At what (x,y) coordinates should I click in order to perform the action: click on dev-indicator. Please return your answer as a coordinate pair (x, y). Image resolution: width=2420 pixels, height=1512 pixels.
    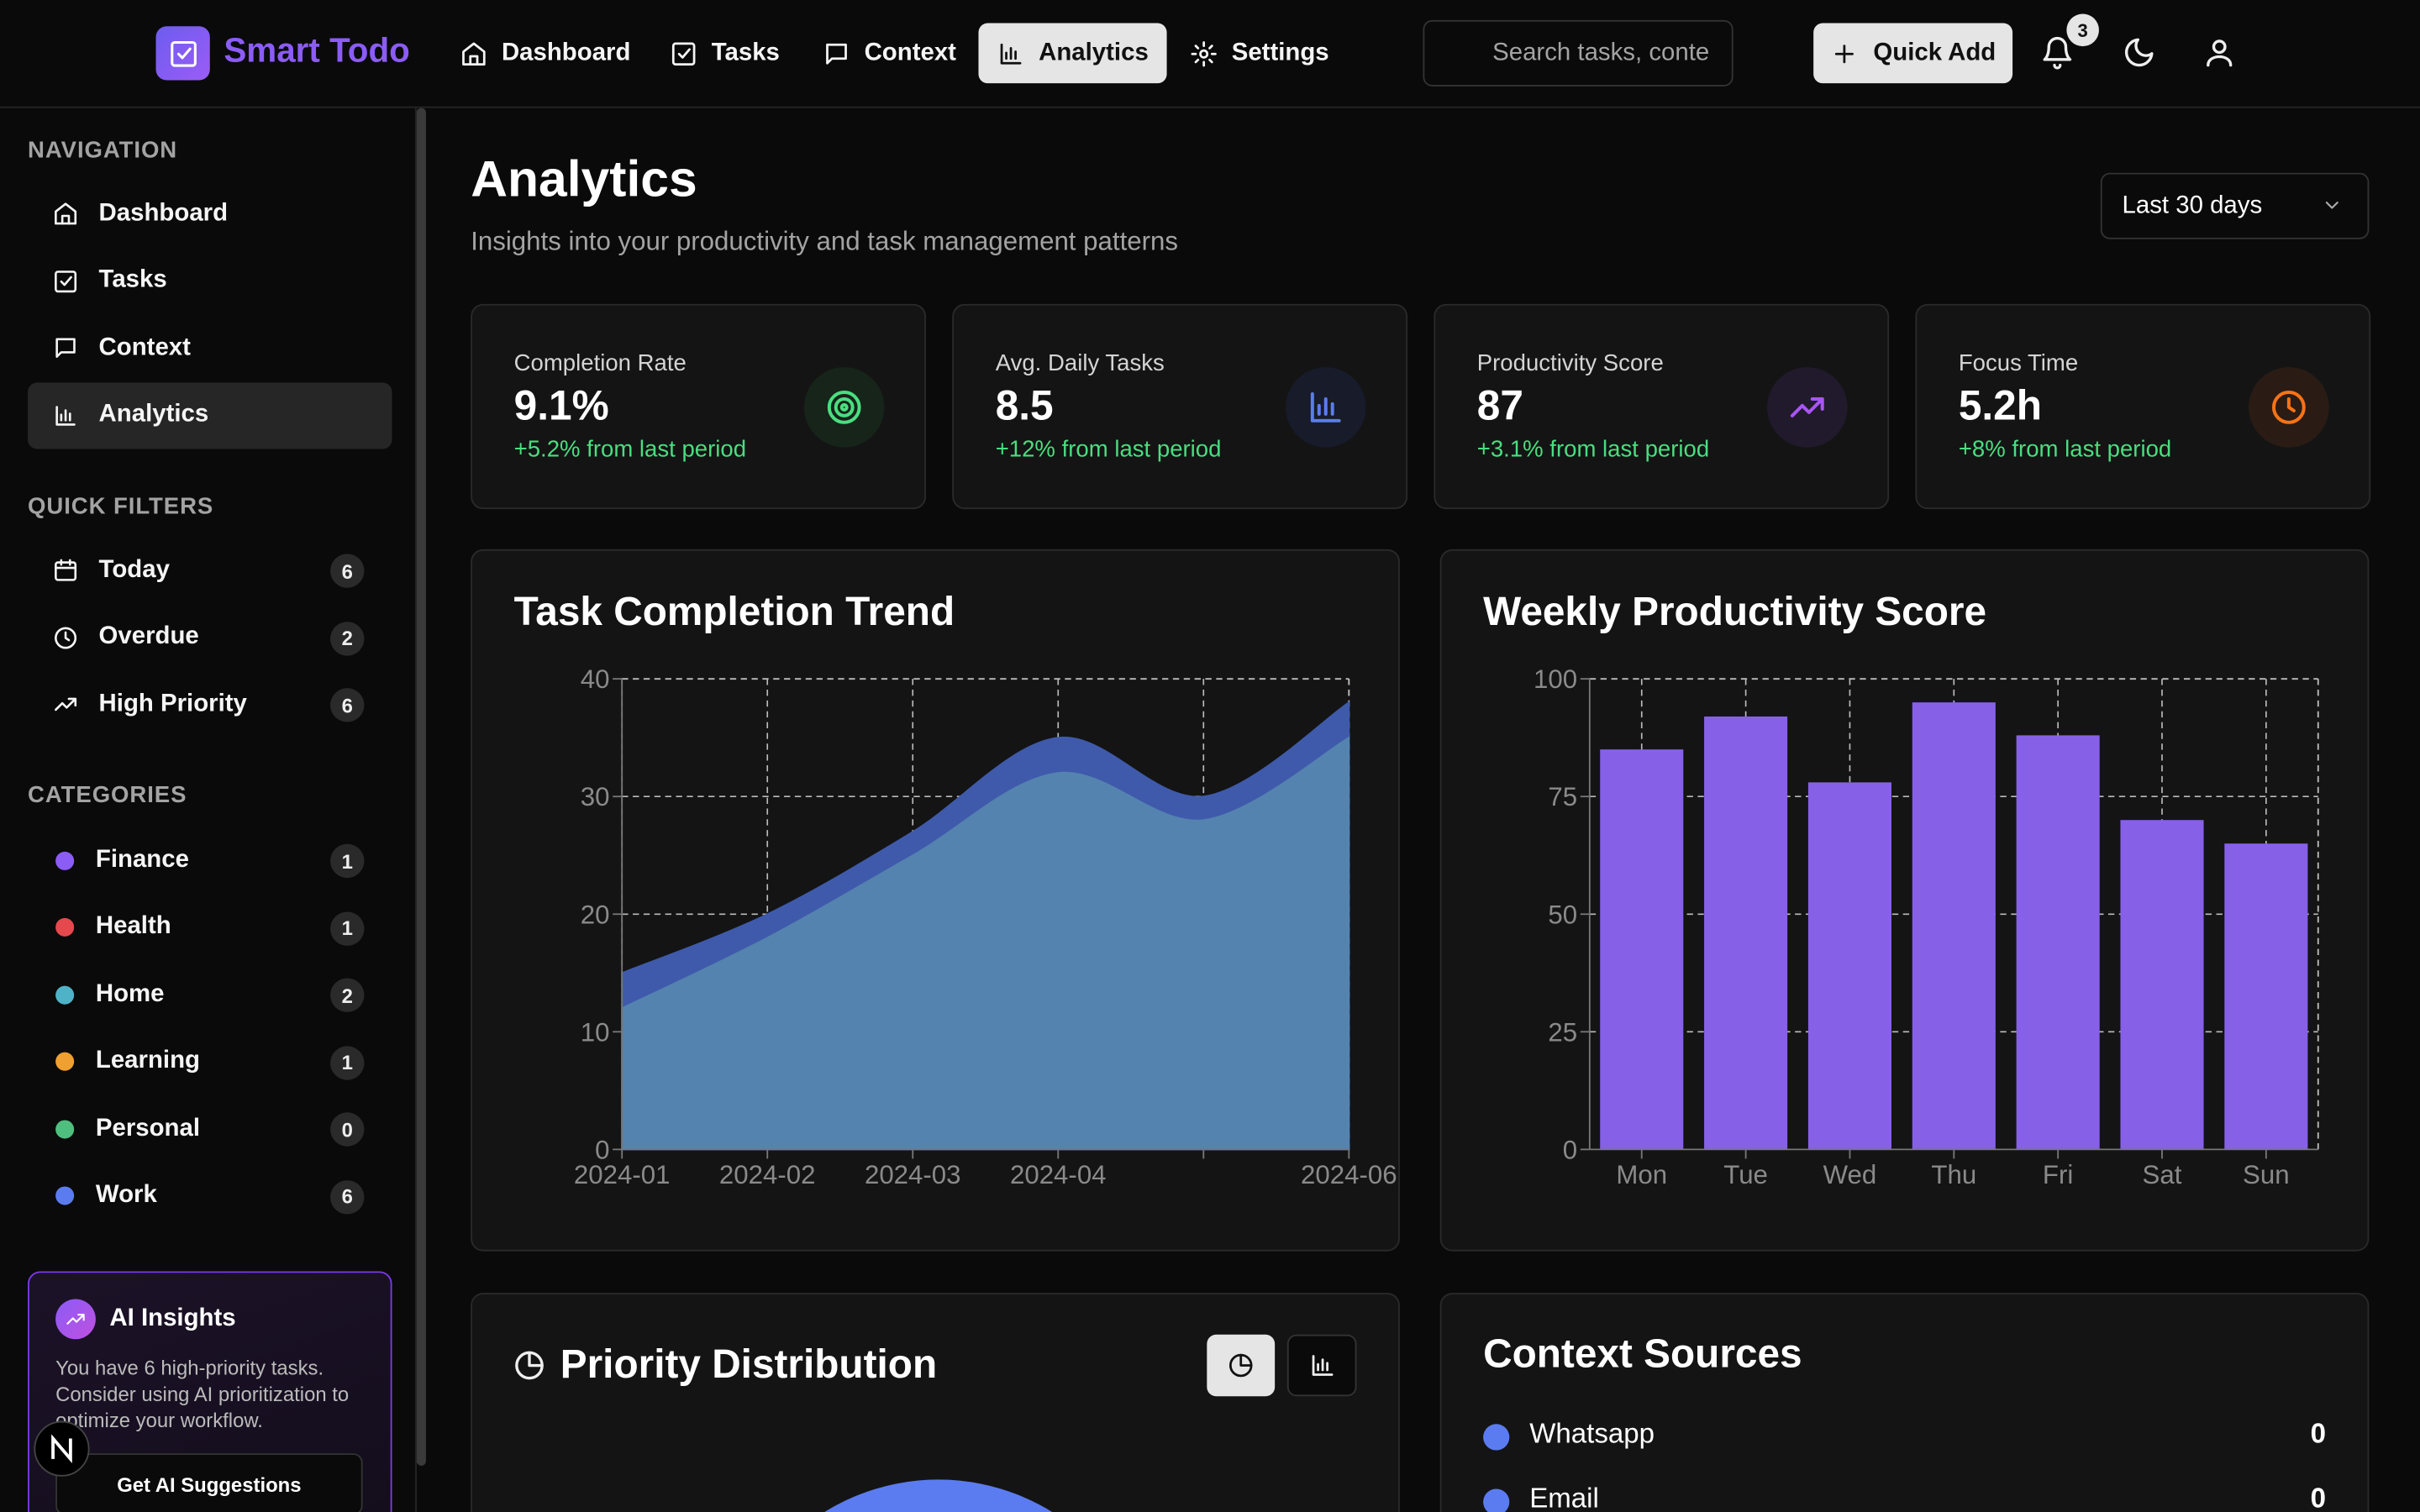
    Looking at the image, I should click on (62, 1448).